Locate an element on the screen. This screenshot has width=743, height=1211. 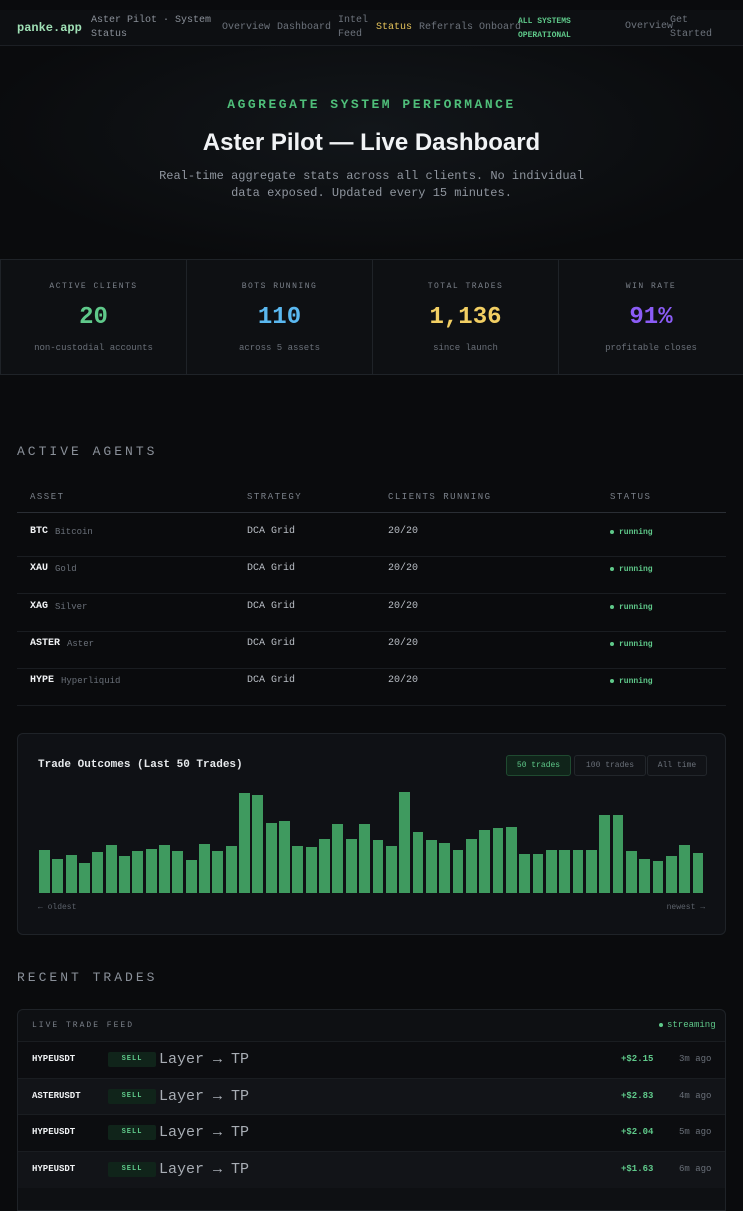
asset-name: Hyperliquid is located at coordinates (91, 681).